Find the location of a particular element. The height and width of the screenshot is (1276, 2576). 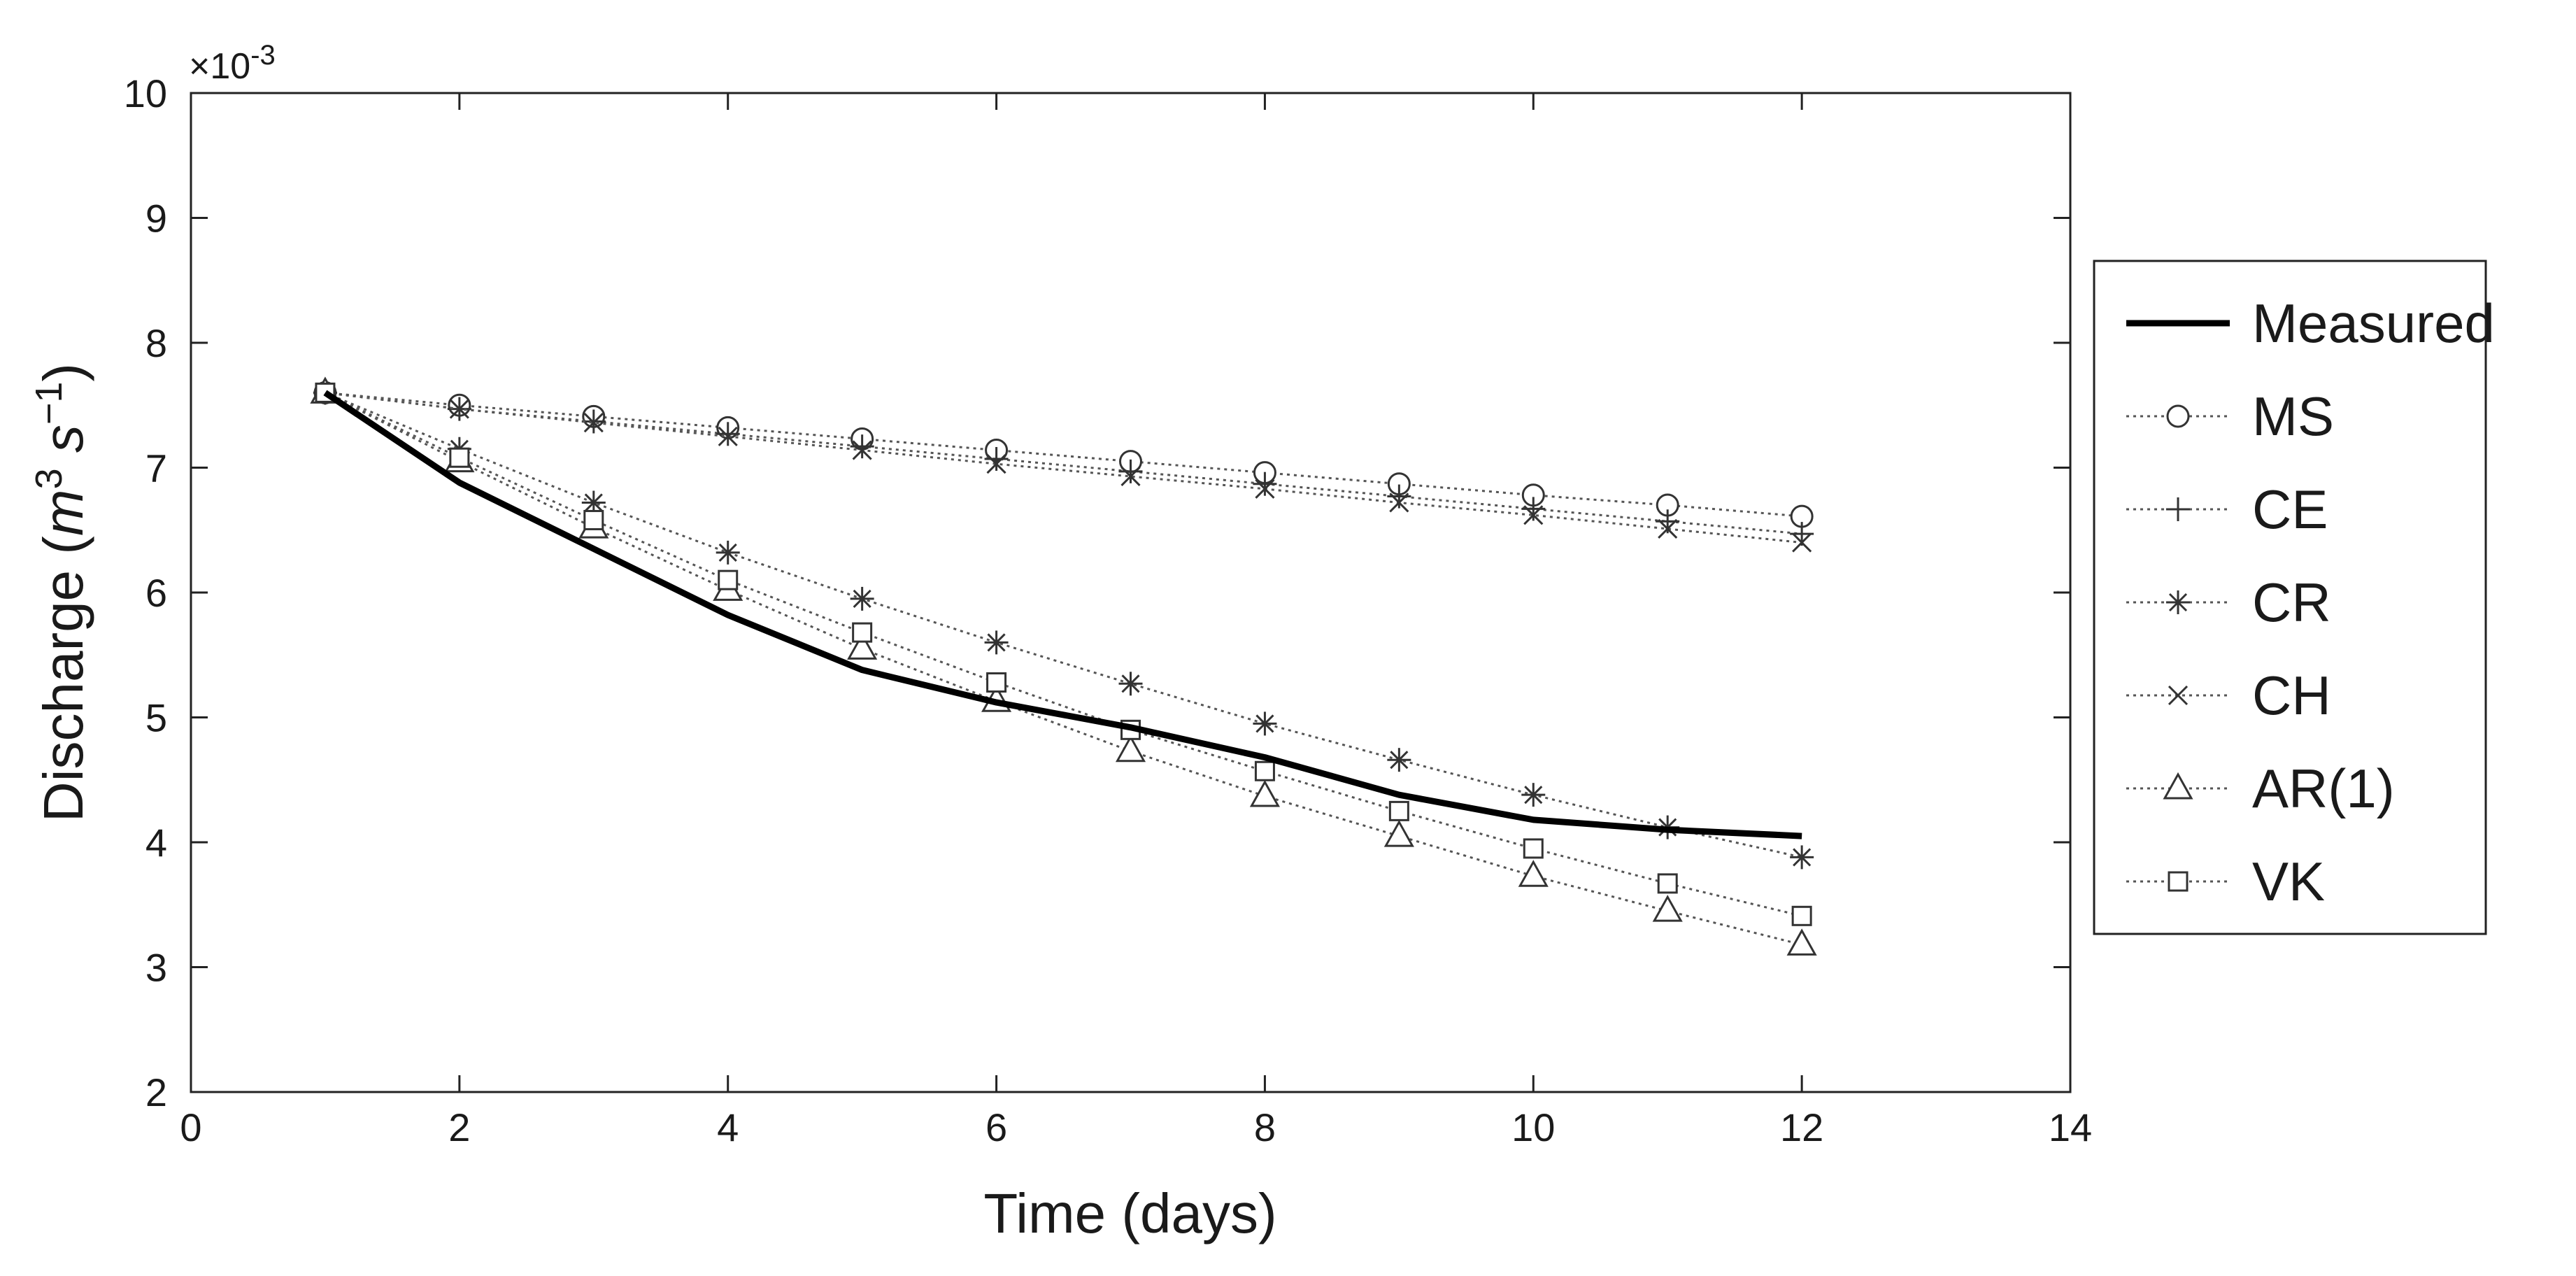

x-tick-label: 12 is located at coordinates (1801, 1127).